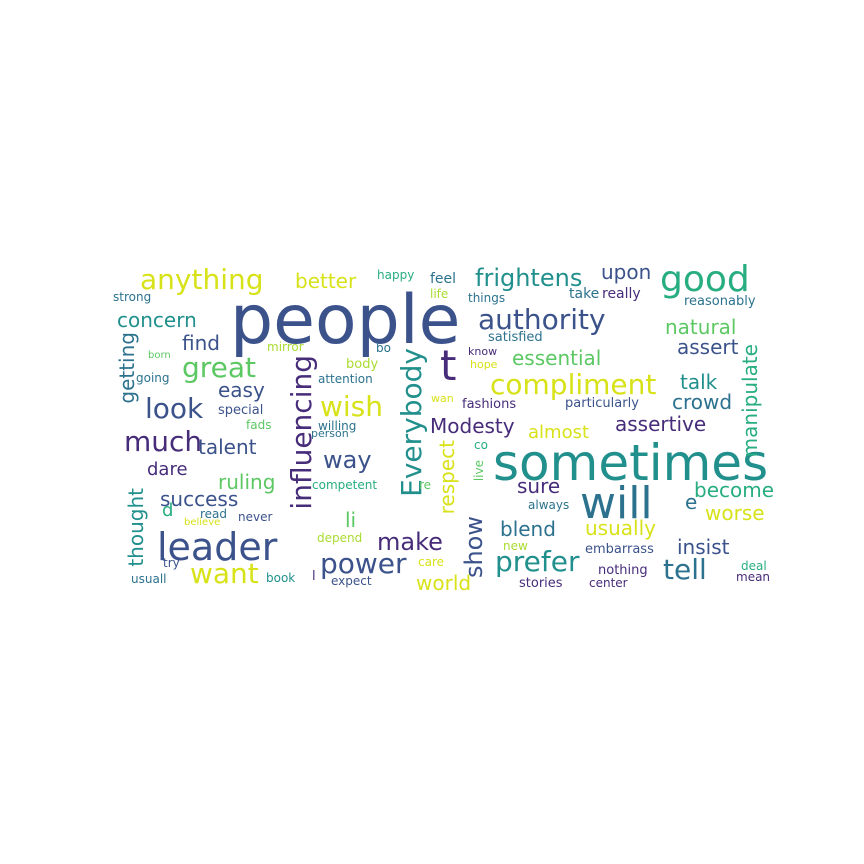 The width and height of the screenshot is (864, 864). What do you see at coordinates (362, 364) in the screenshot?
I see `word-body: body` at bounding box center [362, 364].